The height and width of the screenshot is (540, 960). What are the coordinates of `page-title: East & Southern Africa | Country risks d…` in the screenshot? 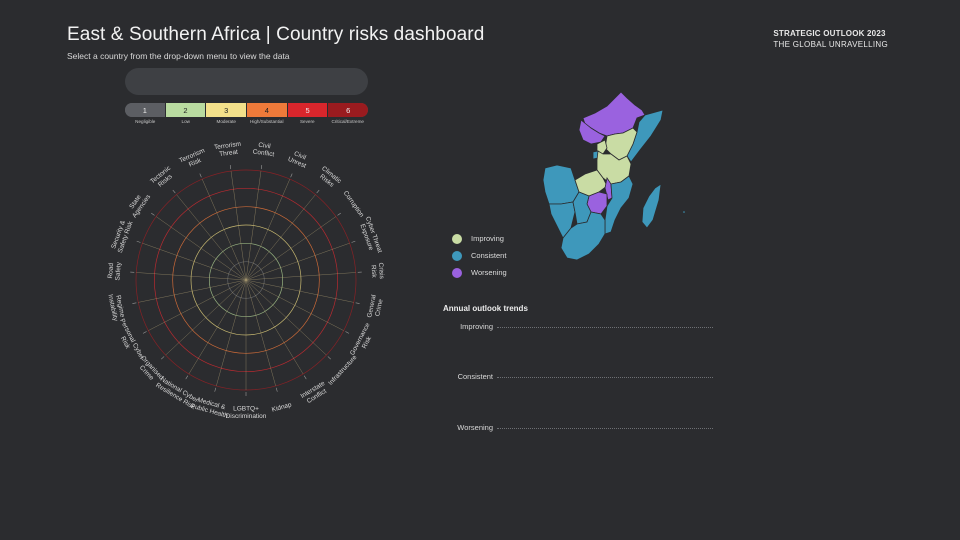 It's located at (276, 34).